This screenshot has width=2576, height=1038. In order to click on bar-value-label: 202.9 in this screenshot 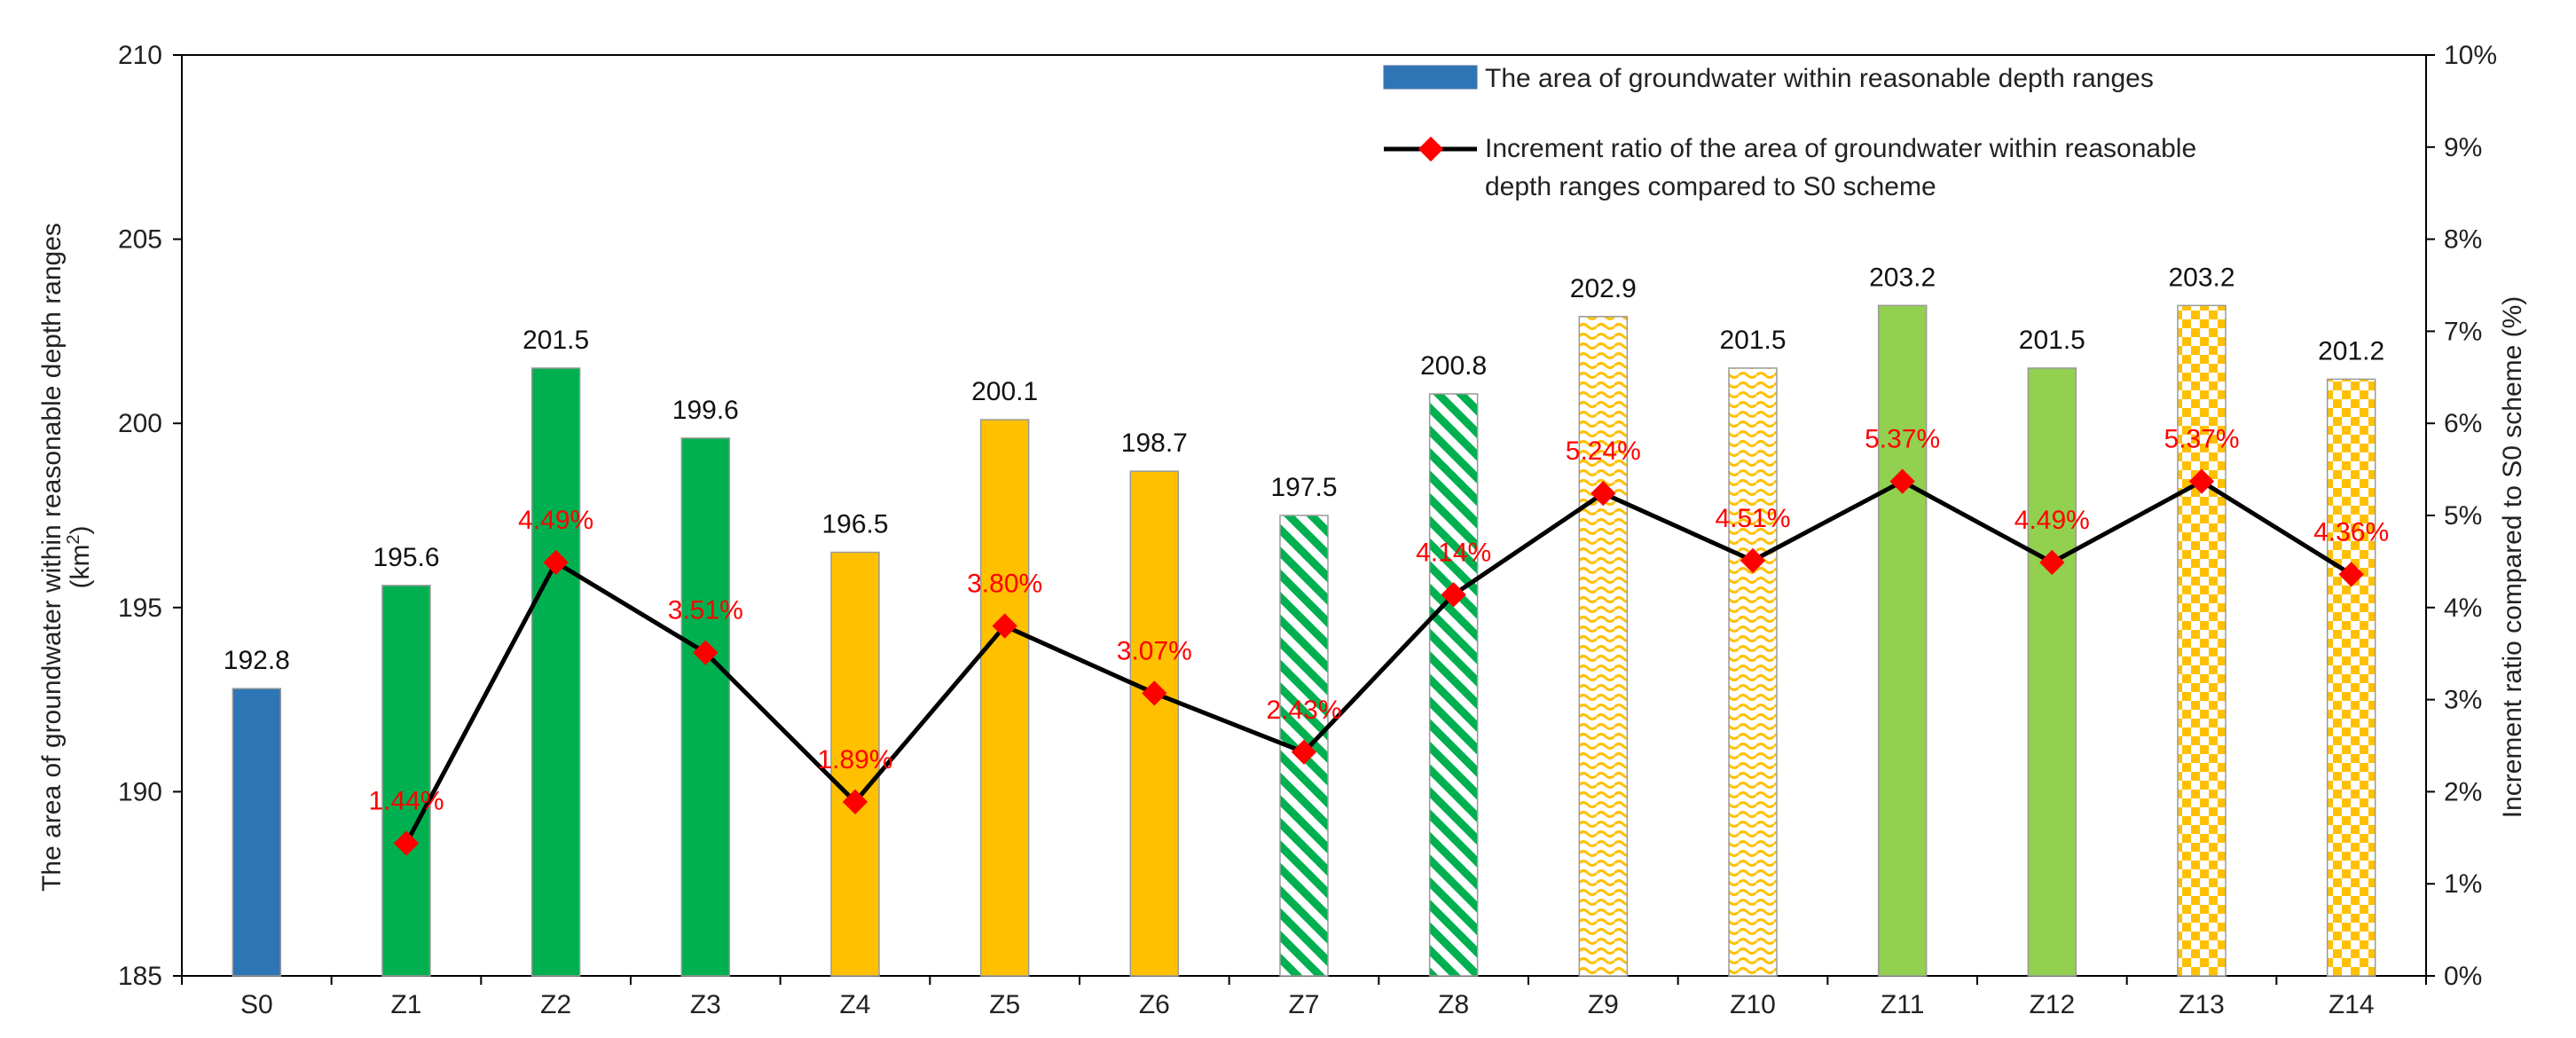, I will do `click(1603, 288)`.